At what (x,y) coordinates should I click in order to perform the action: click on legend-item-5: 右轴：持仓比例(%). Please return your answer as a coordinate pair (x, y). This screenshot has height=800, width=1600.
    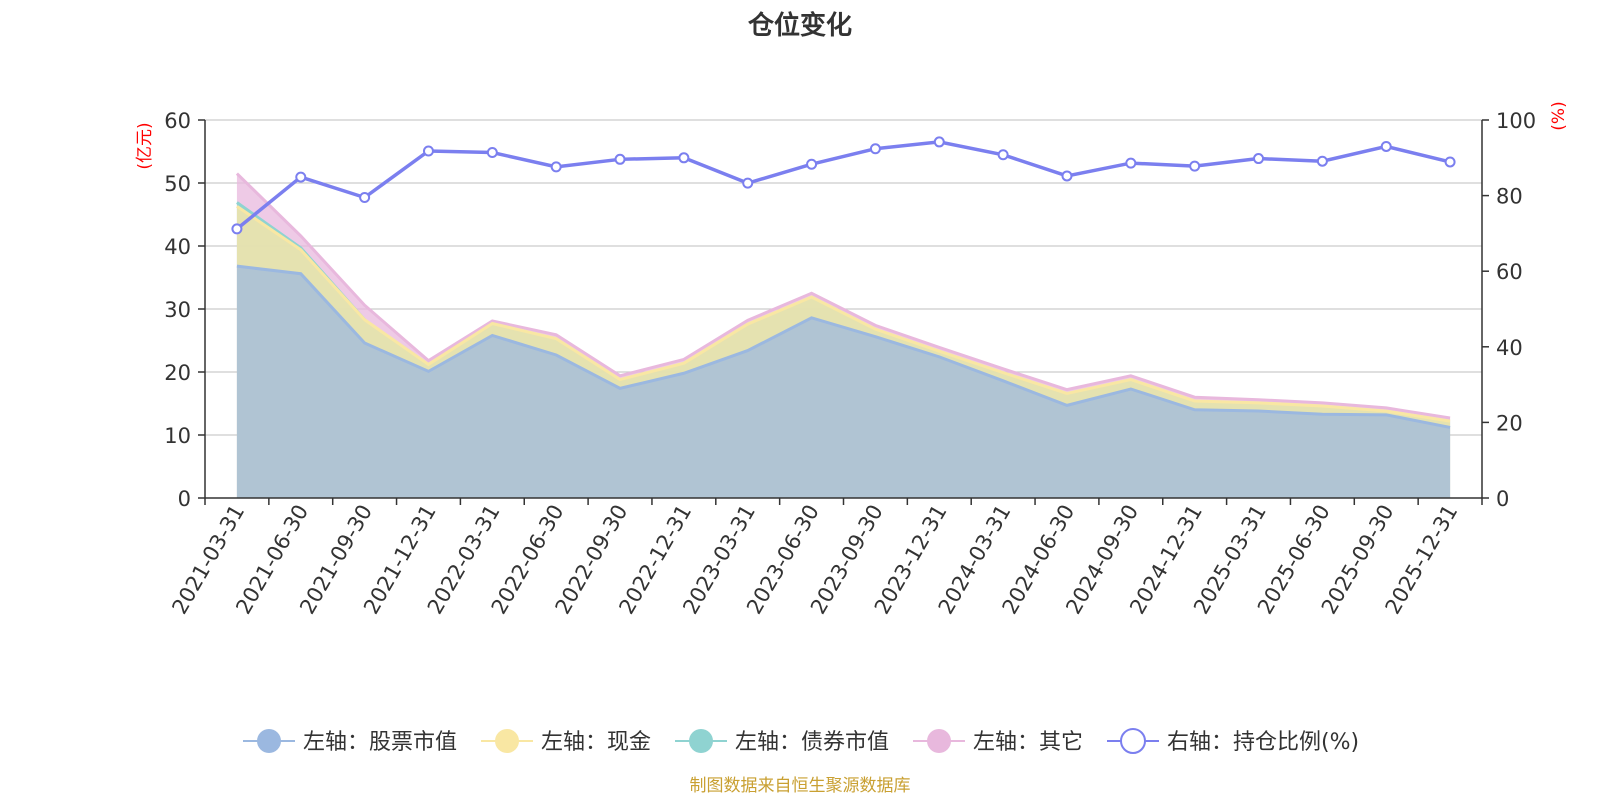
    Looking at the image, I should click on (1233, 741).